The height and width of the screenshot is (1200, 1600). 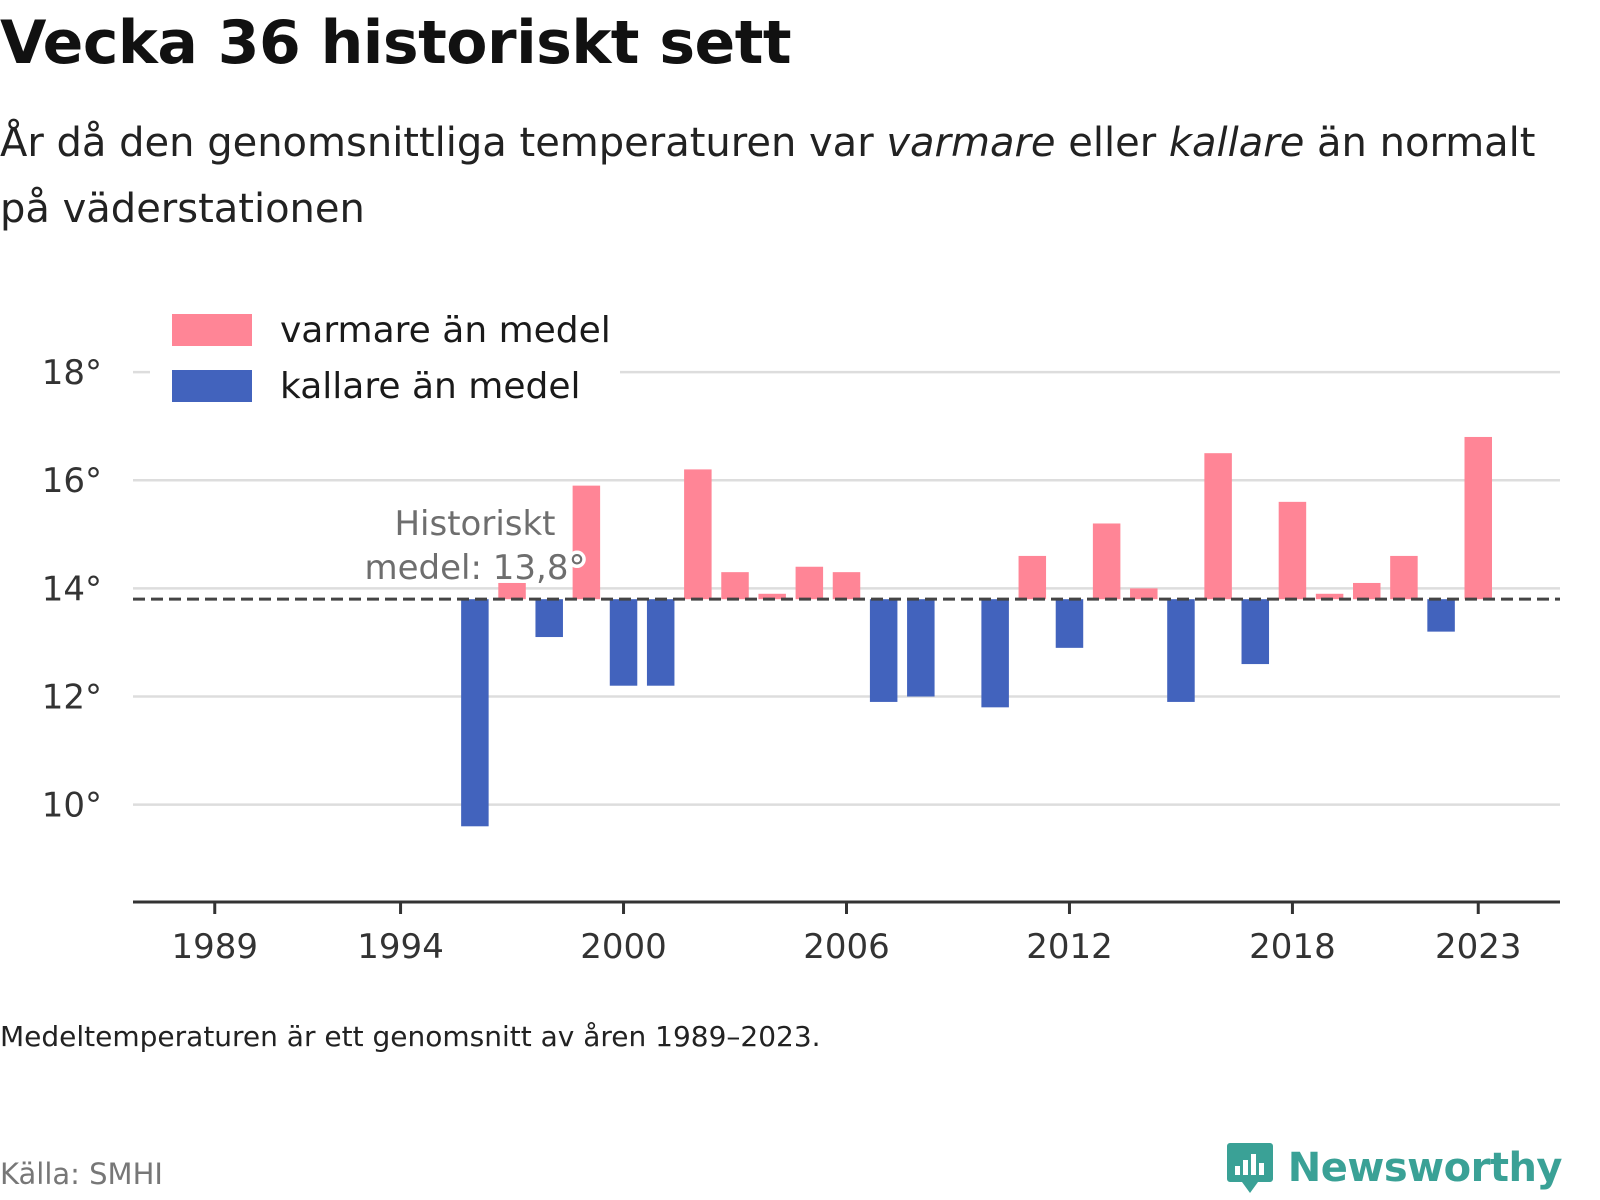 What do you see at coordinates (809, 583) in the screenshot?
I see `bar-2005` at bounding box center [809, 583].